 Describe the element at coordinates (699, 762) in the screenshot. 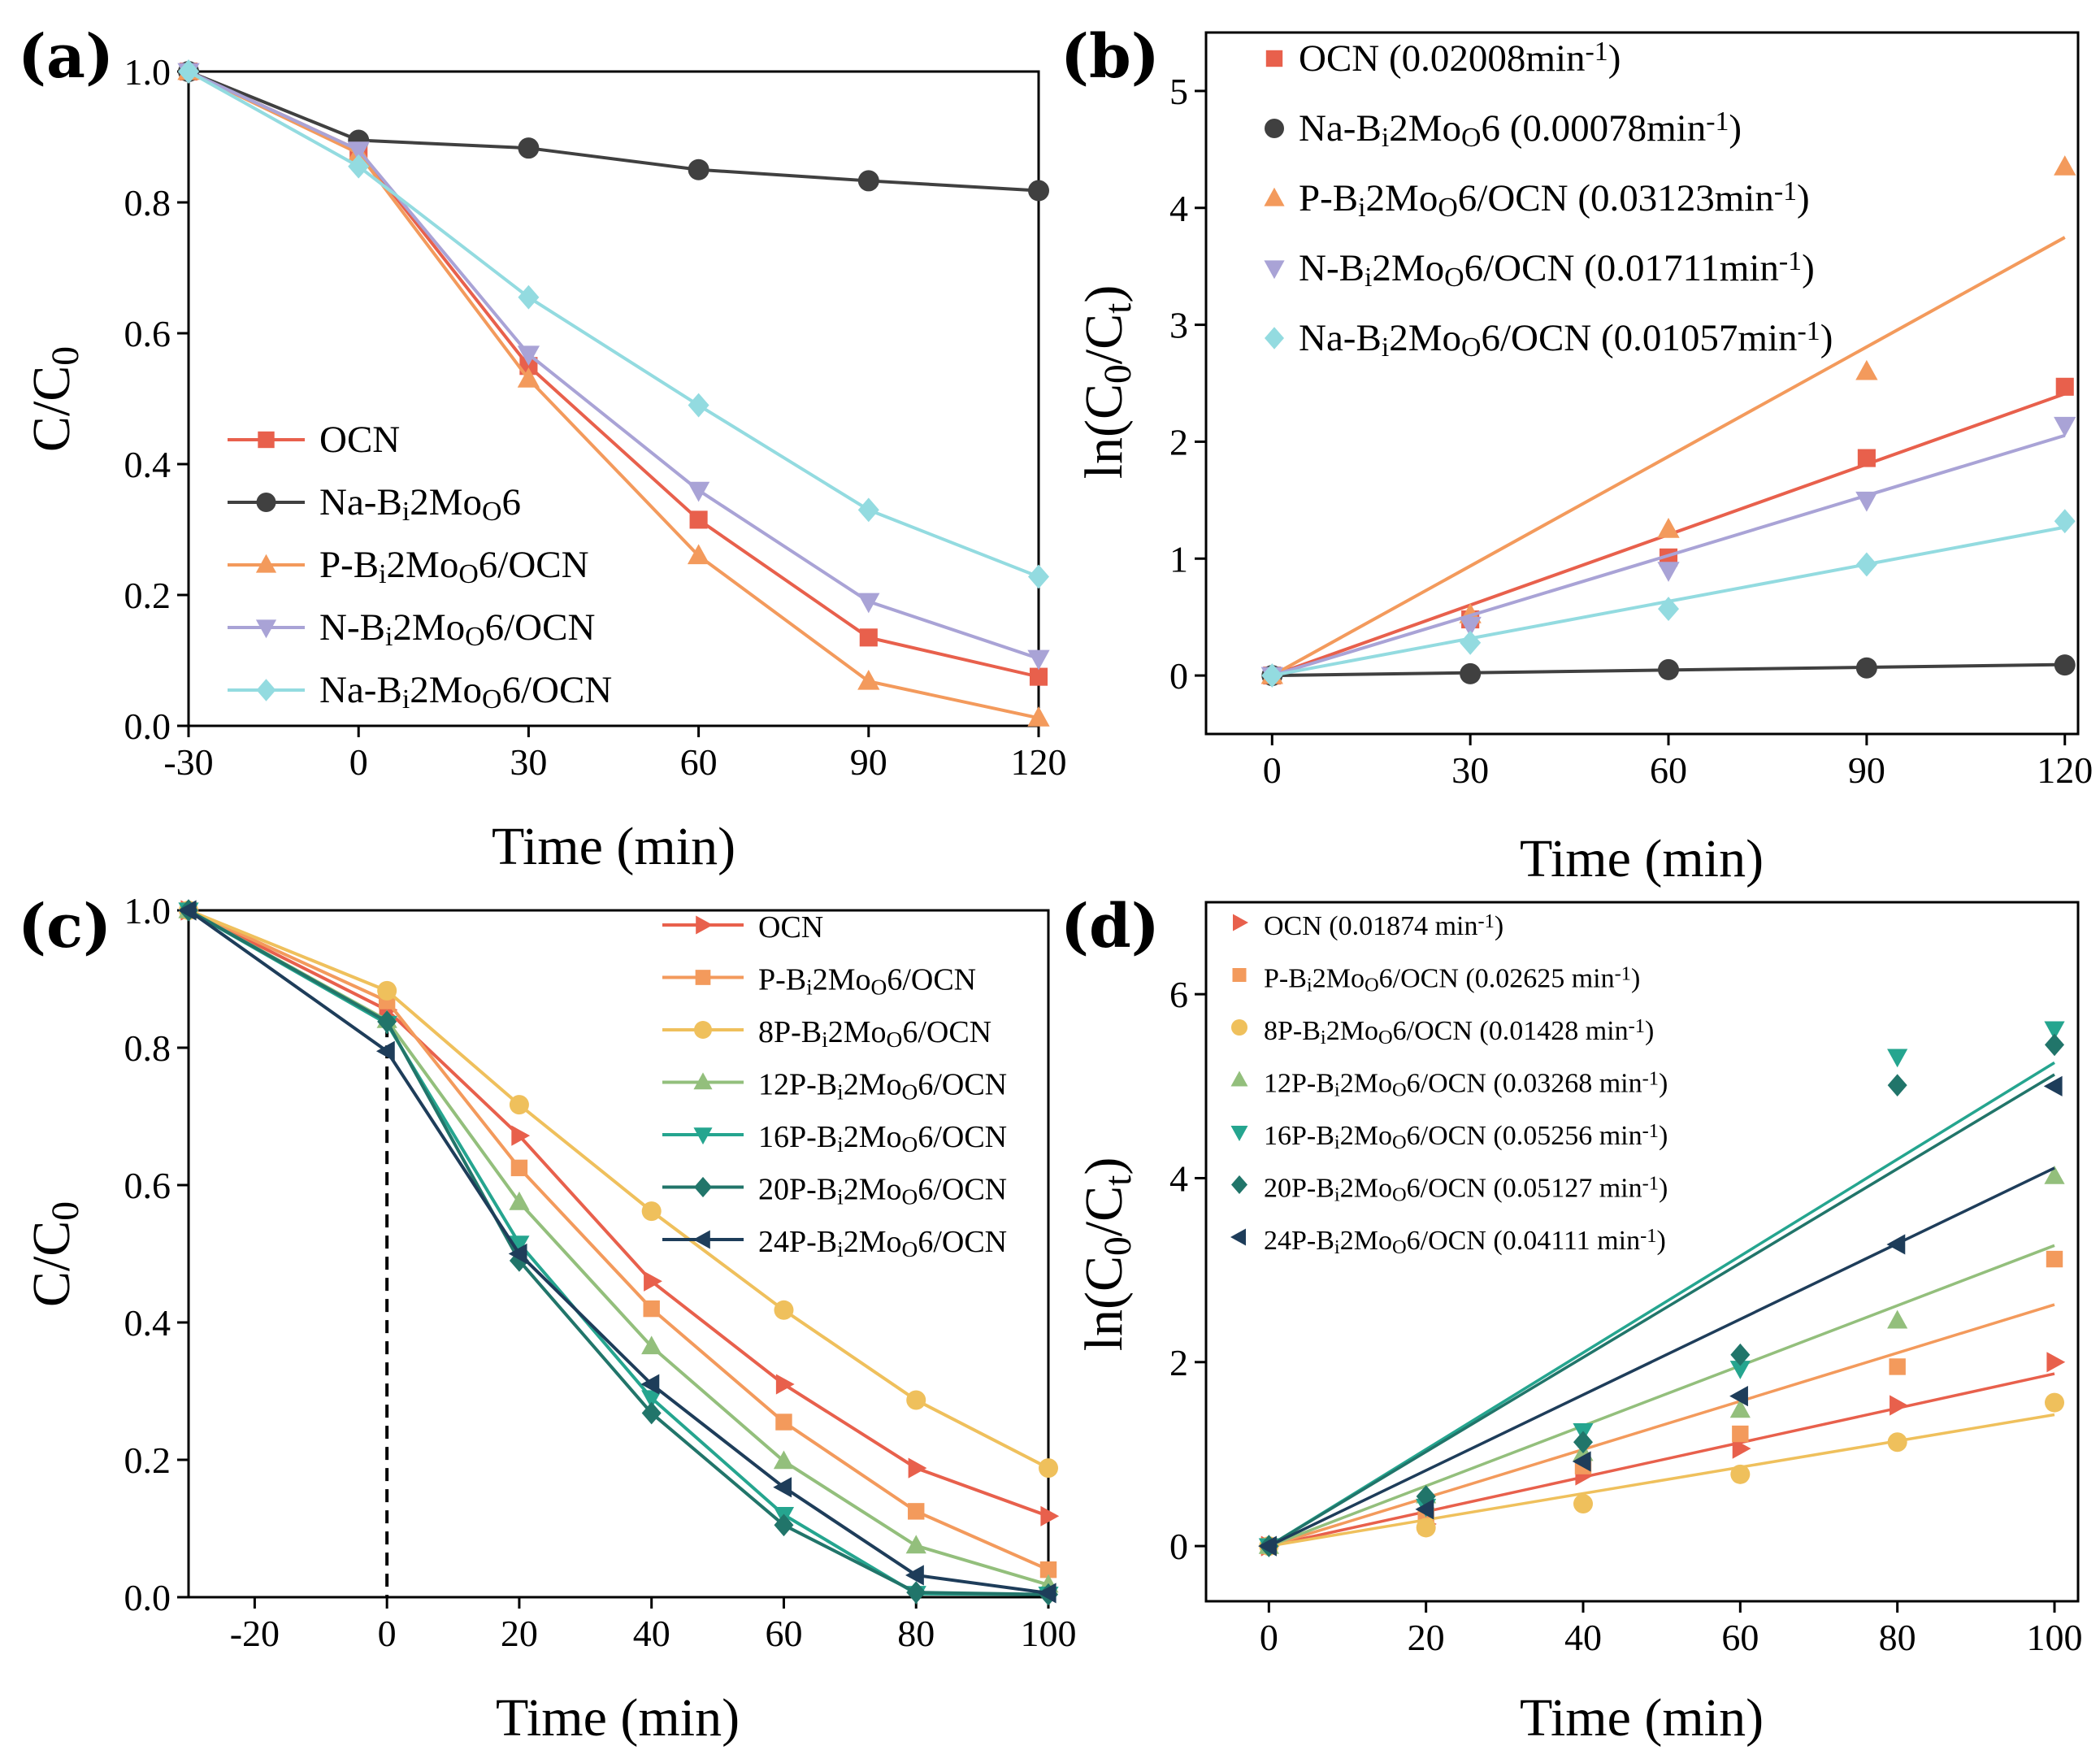

I see `x-tick-label: 60` at that location.